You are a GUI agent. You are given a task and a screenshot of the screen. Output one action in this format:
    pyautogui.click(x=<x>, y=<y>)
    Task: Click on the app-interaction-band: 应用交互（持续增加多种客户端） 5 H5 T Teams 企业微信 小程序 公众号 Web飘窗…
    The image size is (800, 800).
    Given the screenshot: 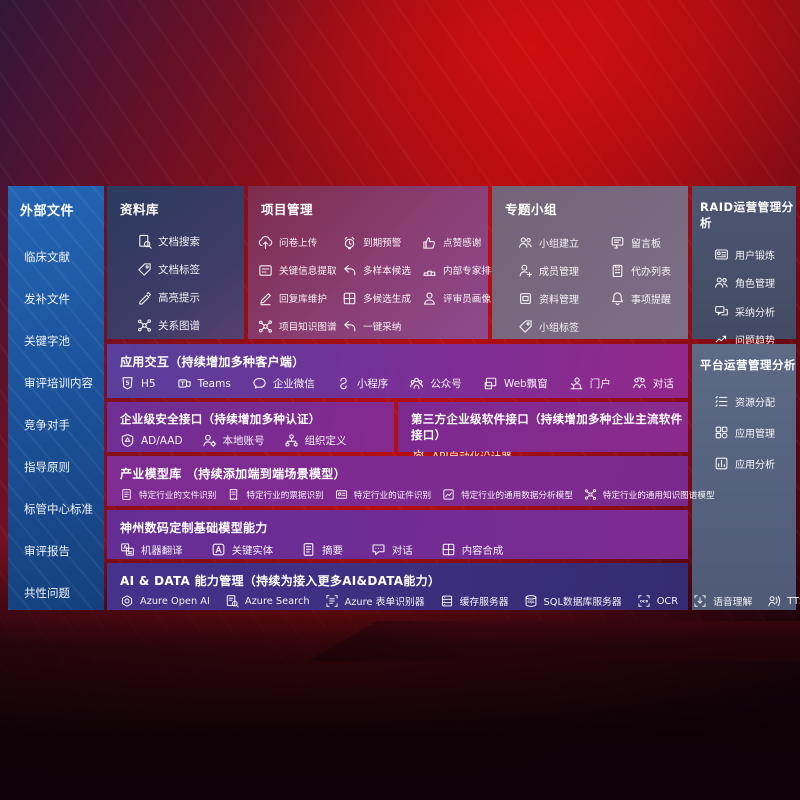 What is the action you would take?
    pyautogui.click(x=397, y=371)
    